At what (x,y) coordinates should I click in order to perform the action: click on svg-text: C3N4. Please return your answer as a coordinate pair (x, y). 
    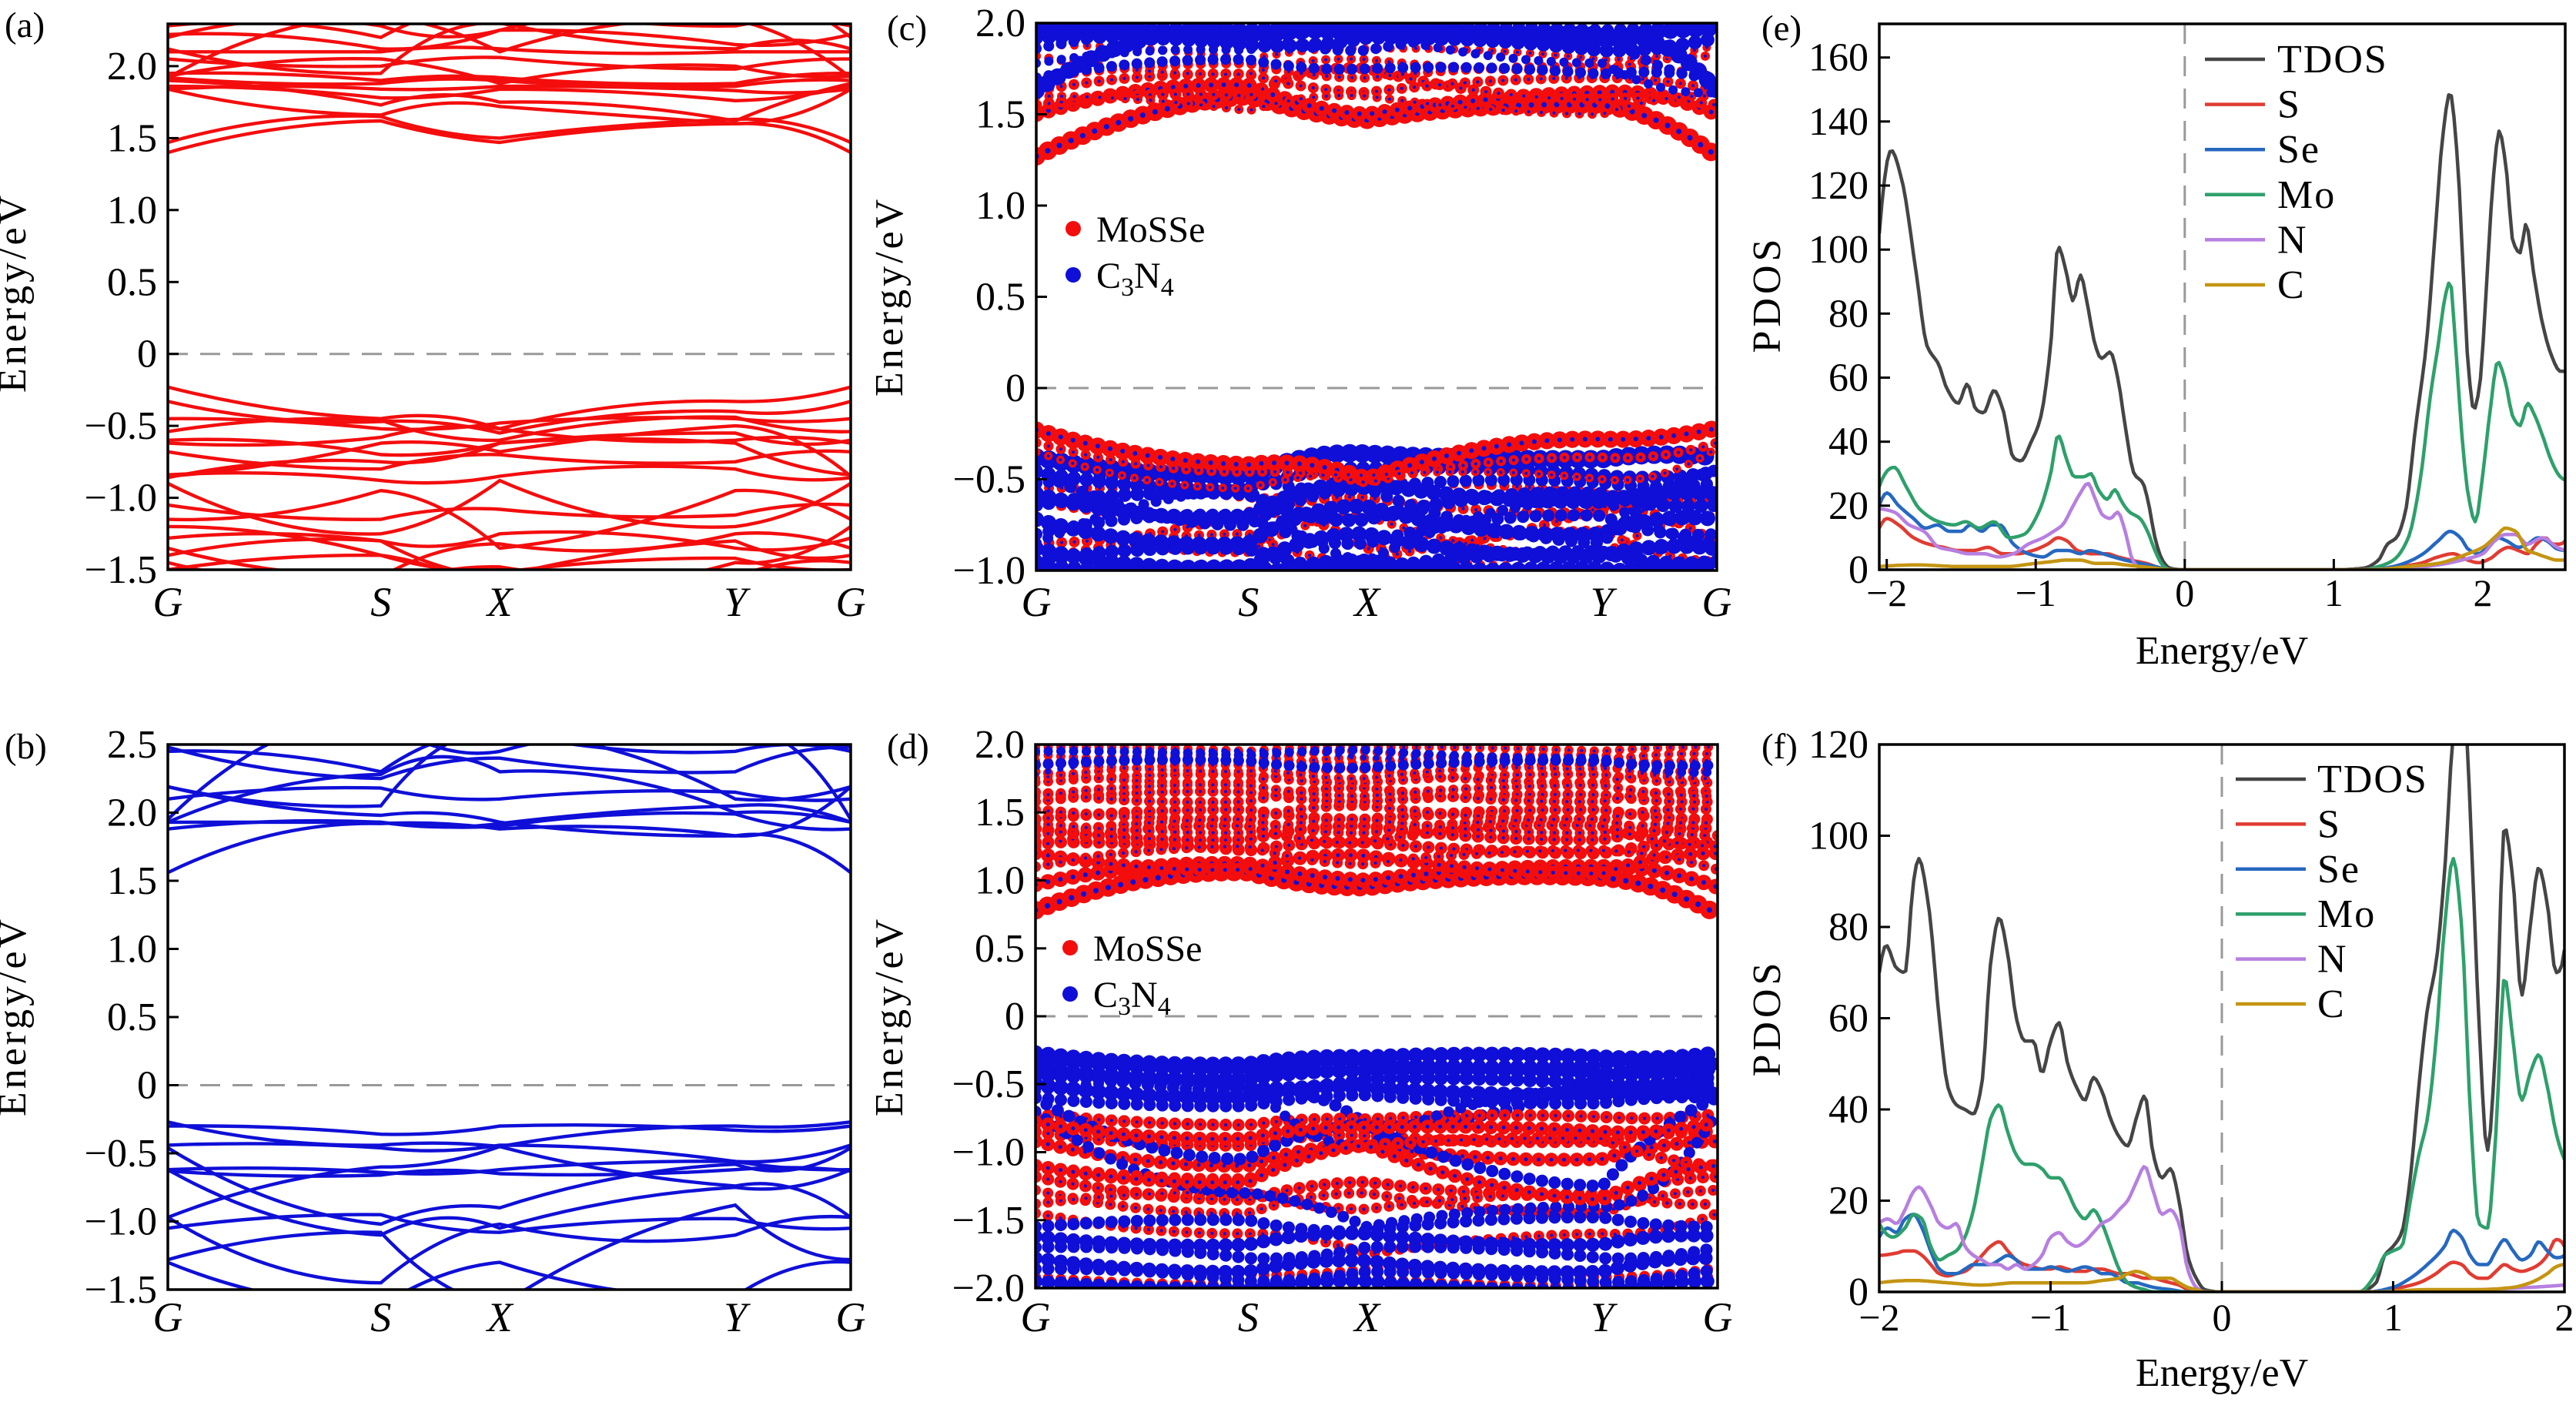
    Looking at the image, I should click on (1135, 279).